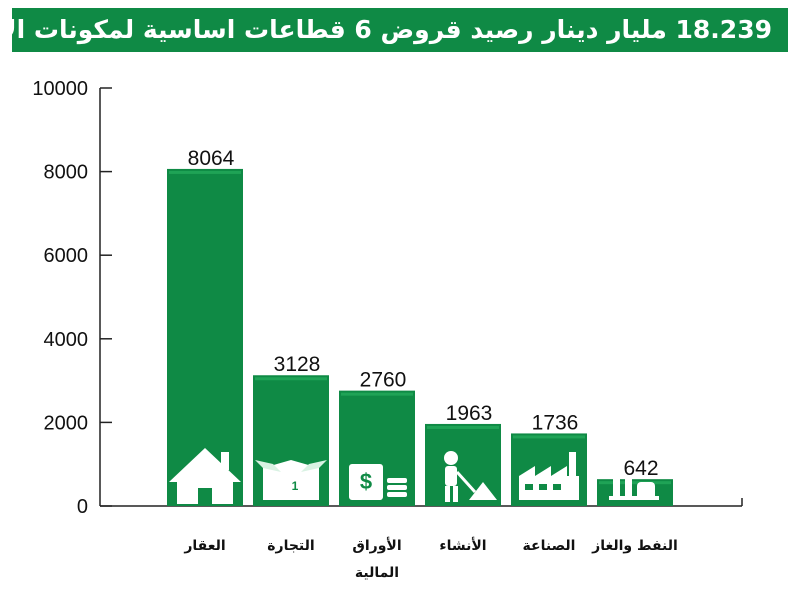  I want to click on y-tick-label: 6000, so click(66, 256).